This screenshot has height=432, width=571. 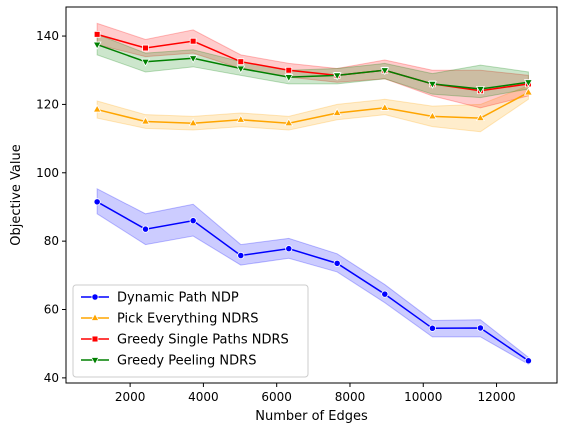 What do you see at coordinates (311, 416) in the screenshot?
I see `x-axis-label: Number of Edges` at bounding box center [311, 416].